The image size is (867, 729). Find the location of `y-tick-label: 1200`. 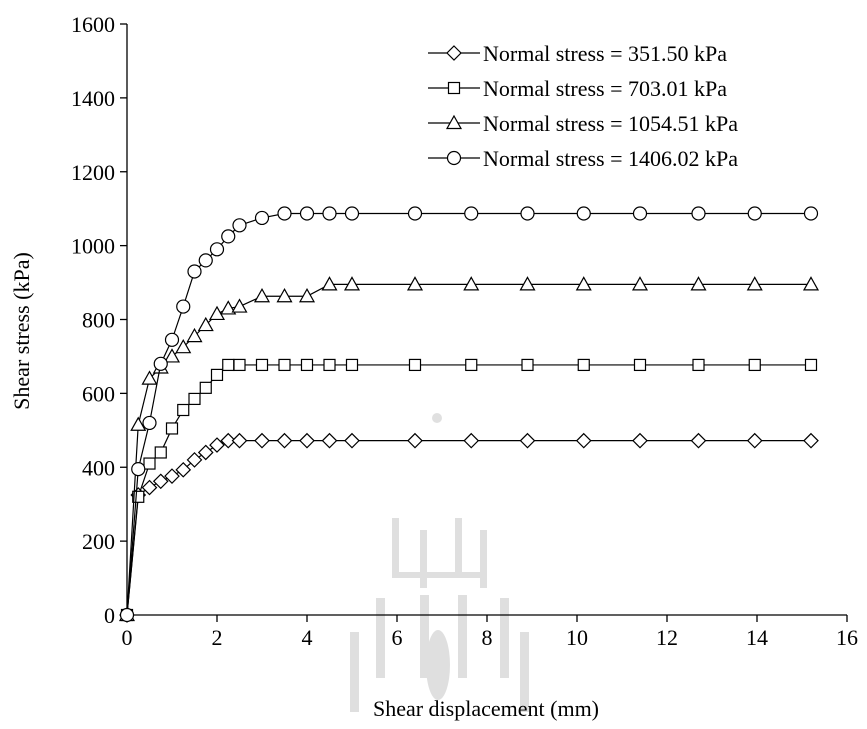

y-tick-label: 1200 is located at coordinates (93, 172).